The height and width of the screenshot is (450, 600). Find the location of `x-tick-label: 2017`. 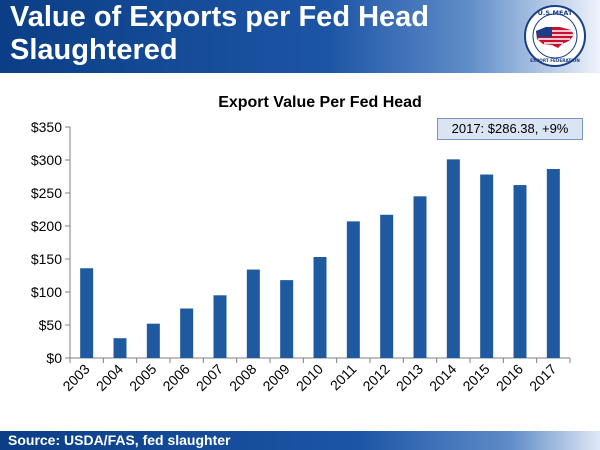

x-tick-label: 2017 is located at coordinates (542, 377).